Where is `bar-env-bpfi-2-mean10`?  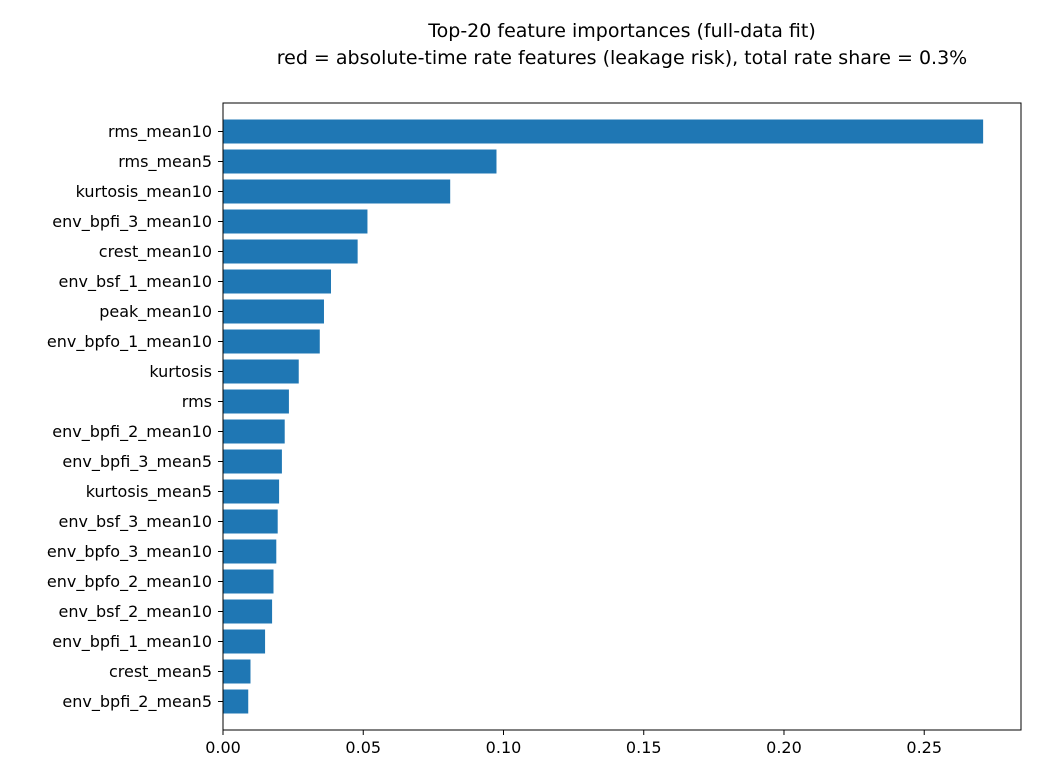
bar-env-bpfi-2-mean10 is located at coordinates (254, 431).